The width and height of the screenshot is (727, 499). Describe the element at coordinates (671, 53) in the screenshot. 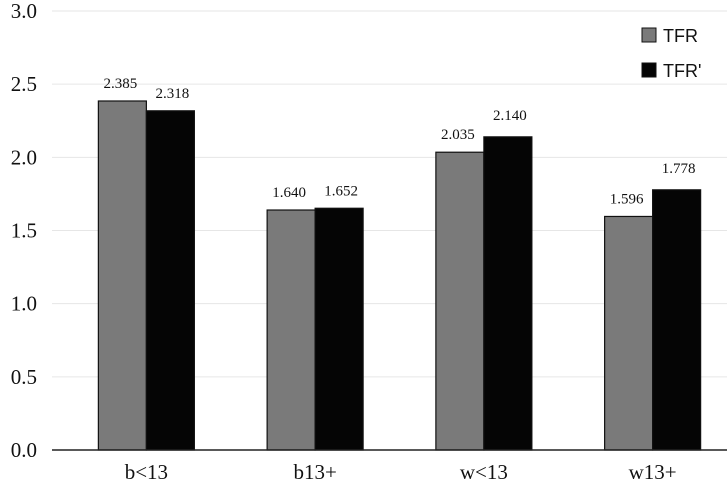

I see `legend: TFR TFR'` at that location.